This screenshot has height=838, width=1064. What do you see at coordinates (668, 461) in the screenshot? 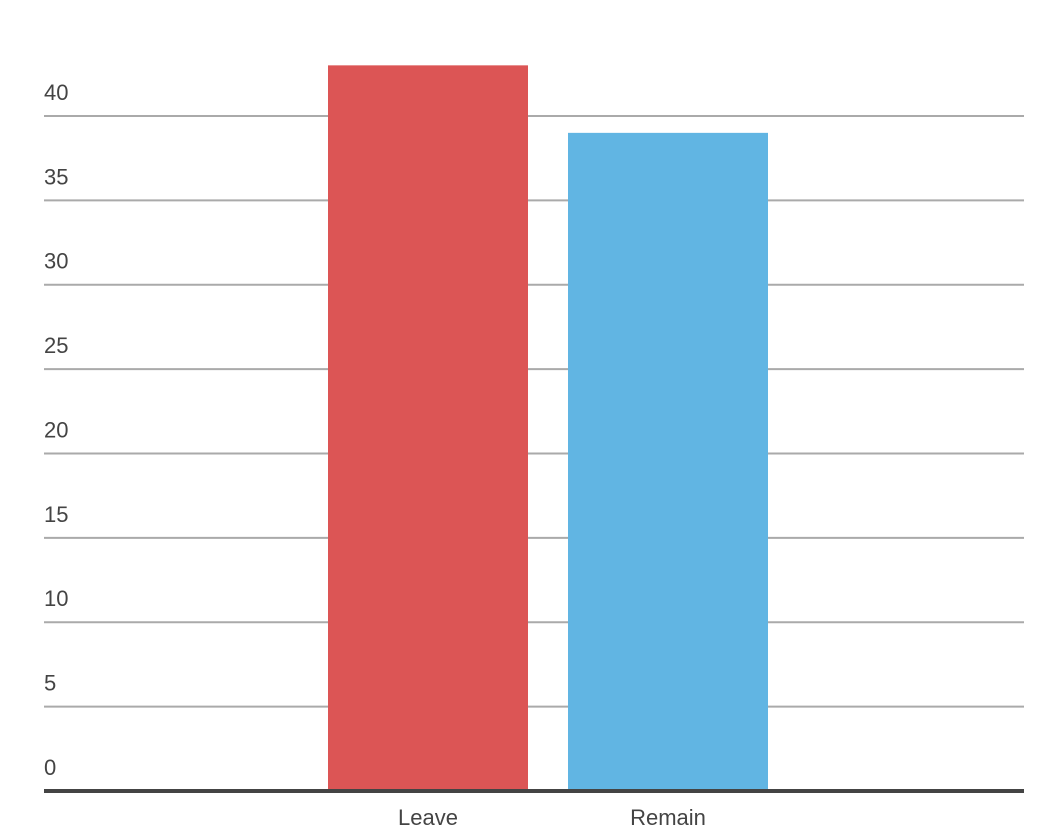
I see `bar` at bounding box center [668, 461].